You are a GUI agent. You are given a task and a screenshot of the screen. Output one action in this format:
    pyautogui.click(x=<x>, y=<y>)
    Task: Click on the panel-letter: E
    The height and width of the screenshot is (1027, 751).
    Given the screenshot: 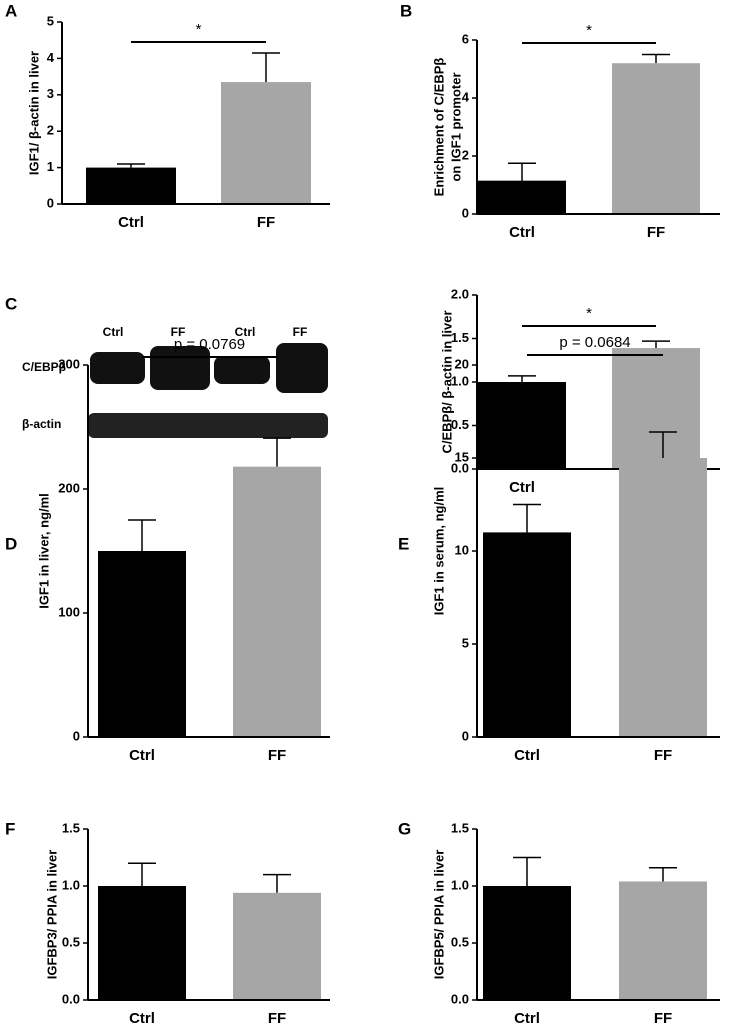 What is the action you would take?
    pyautogui.click(x=403, y=543)
    